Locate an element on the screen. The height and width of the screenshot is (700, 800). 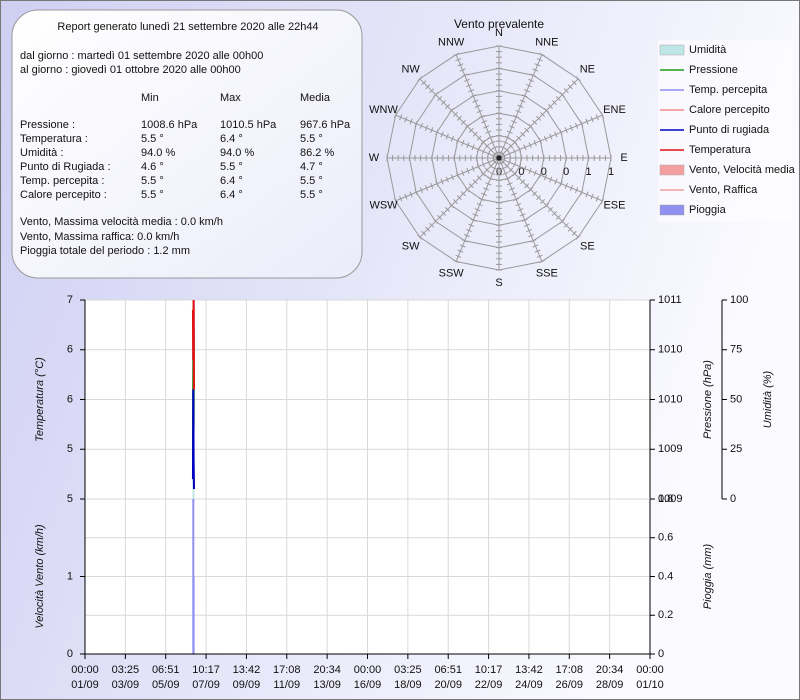
y3-axis-title: Umidità (%) is located at coordinates (768, 399).